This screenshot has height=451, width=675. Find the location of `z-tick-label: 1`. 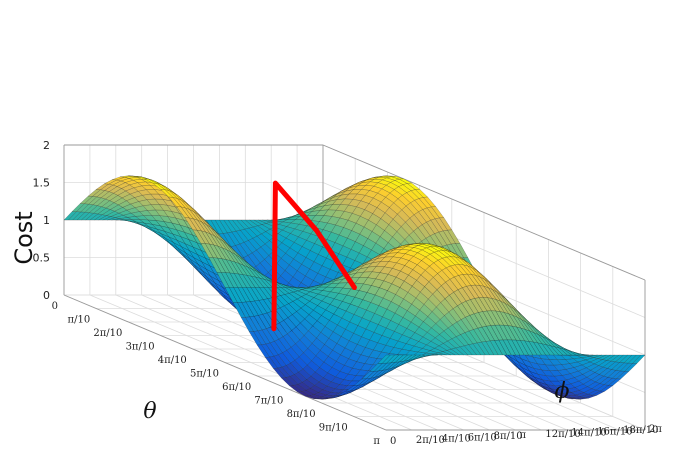

z-tick-label: 1 is located at coordinates (46, 220).